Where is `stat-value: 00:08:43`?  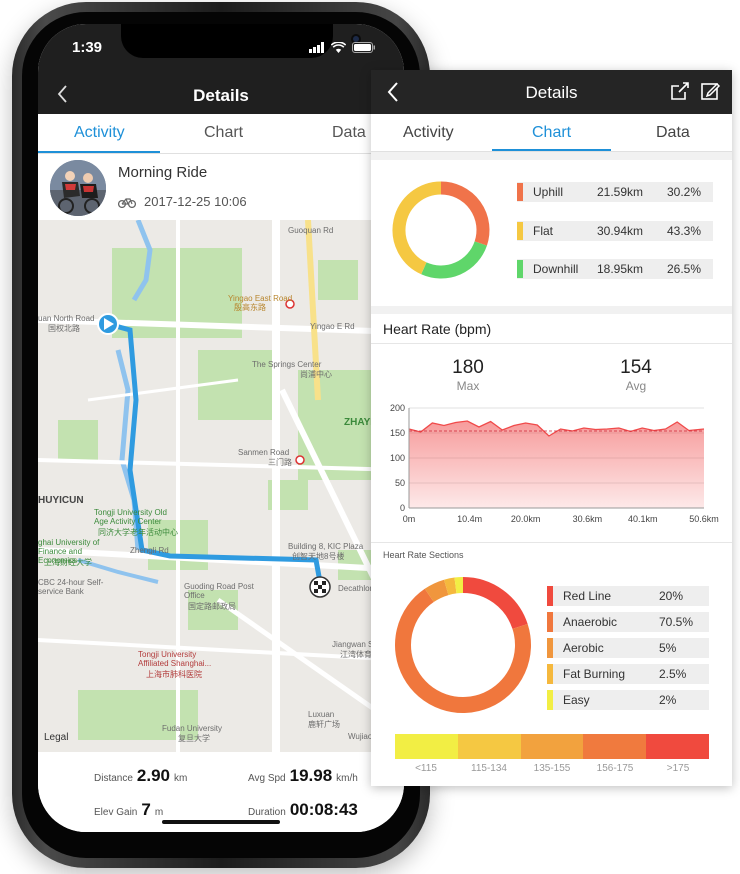
stat-value: 00:08:43 is located at coordinates (323, 809).